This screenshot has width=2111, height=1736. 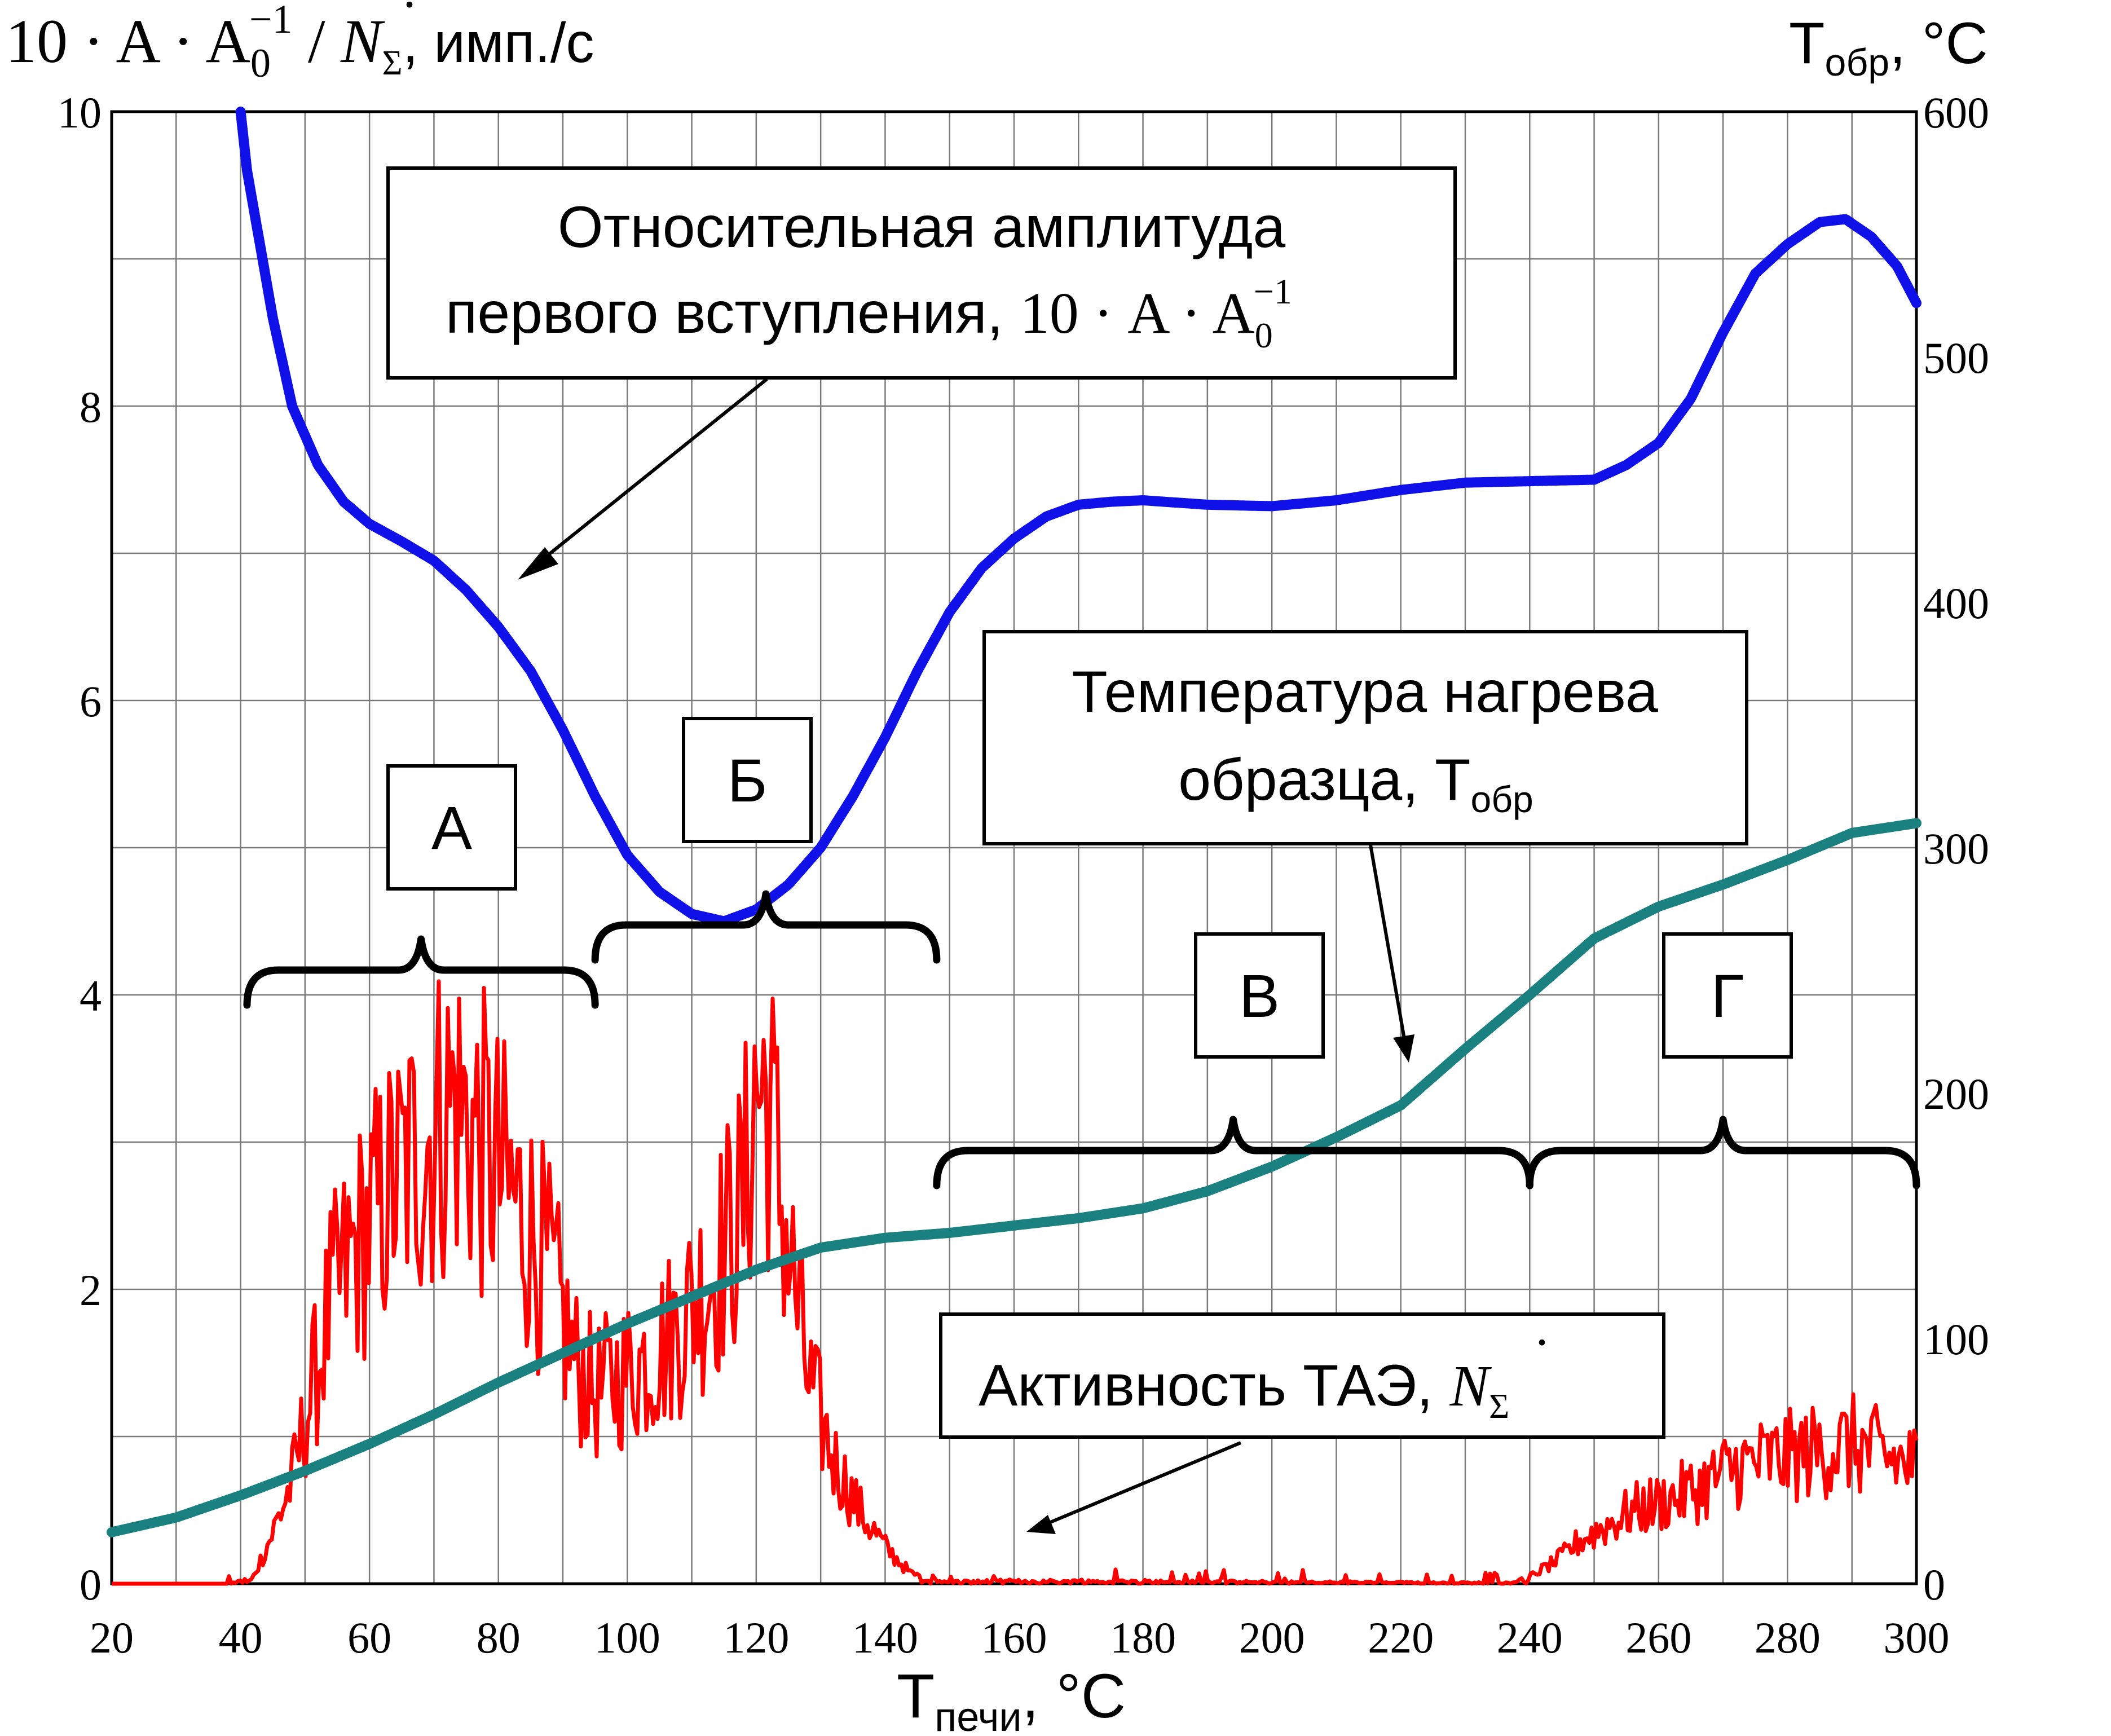 What do you see at coordinates (1356, 783) in the screenshot?
I see `temperature-annotation-line2: образца, Tобр` at bounding box center [1356, 783].